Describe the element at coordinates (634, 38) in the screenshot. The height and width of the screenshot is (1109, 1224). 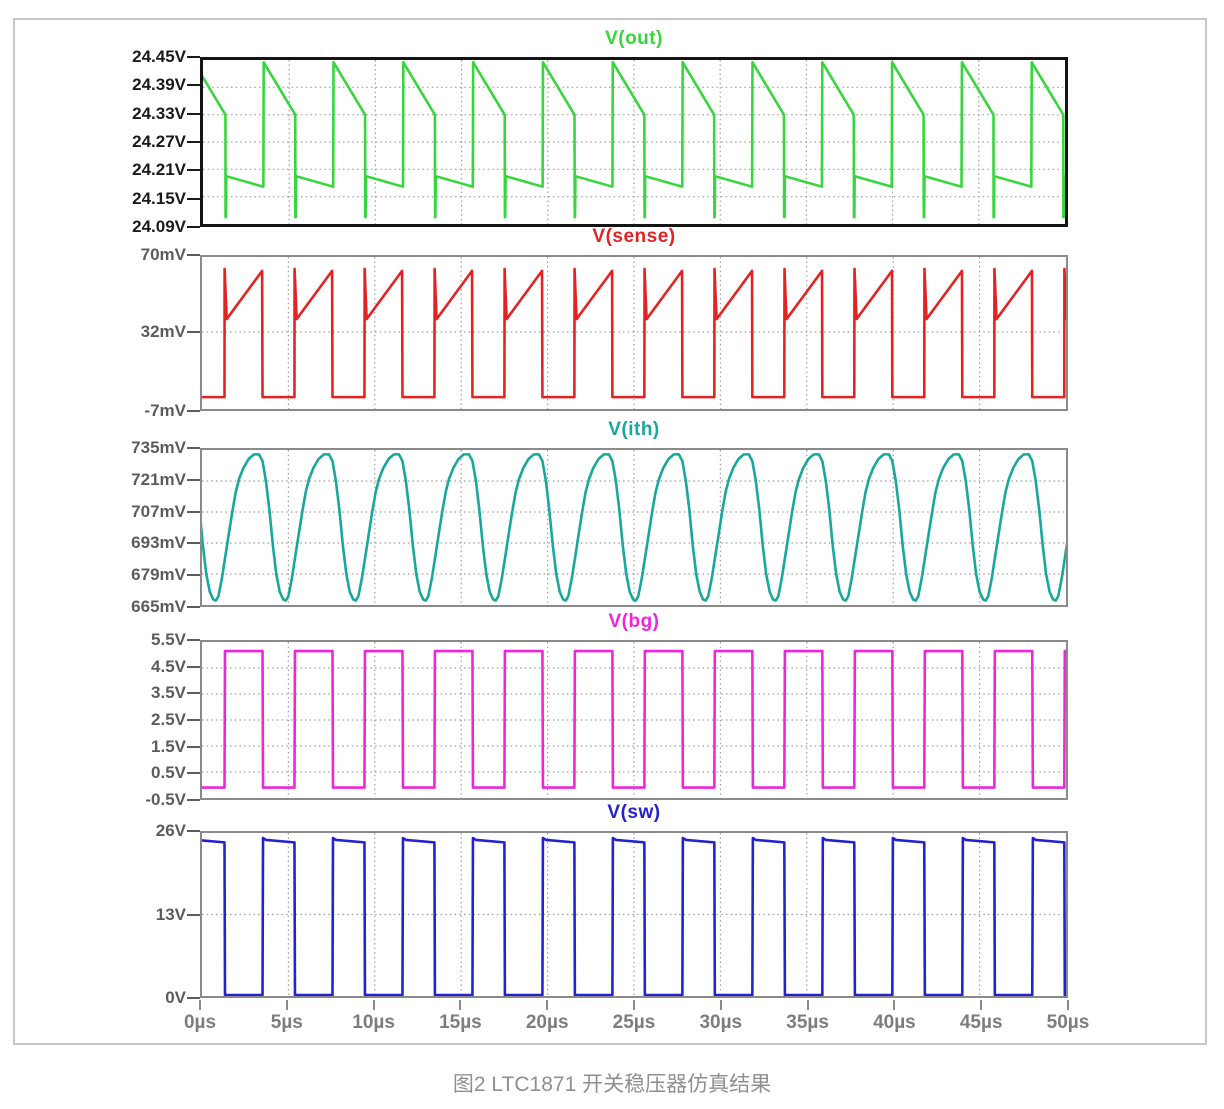
I see `panel-vout-title: V(out)` at that location.